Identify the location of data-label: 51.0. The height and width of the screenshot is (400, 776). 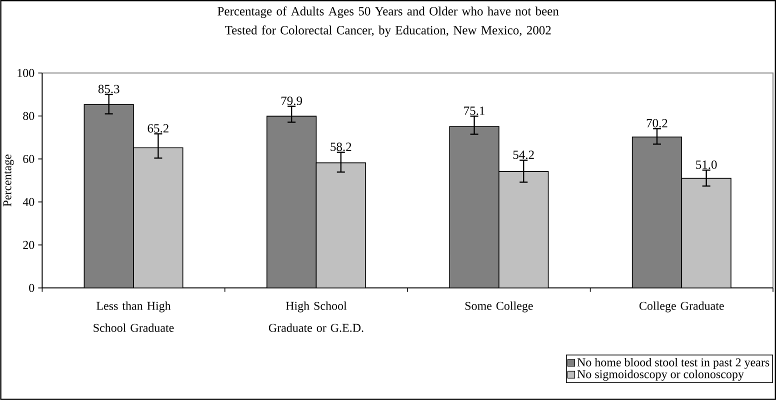
(706, 164).